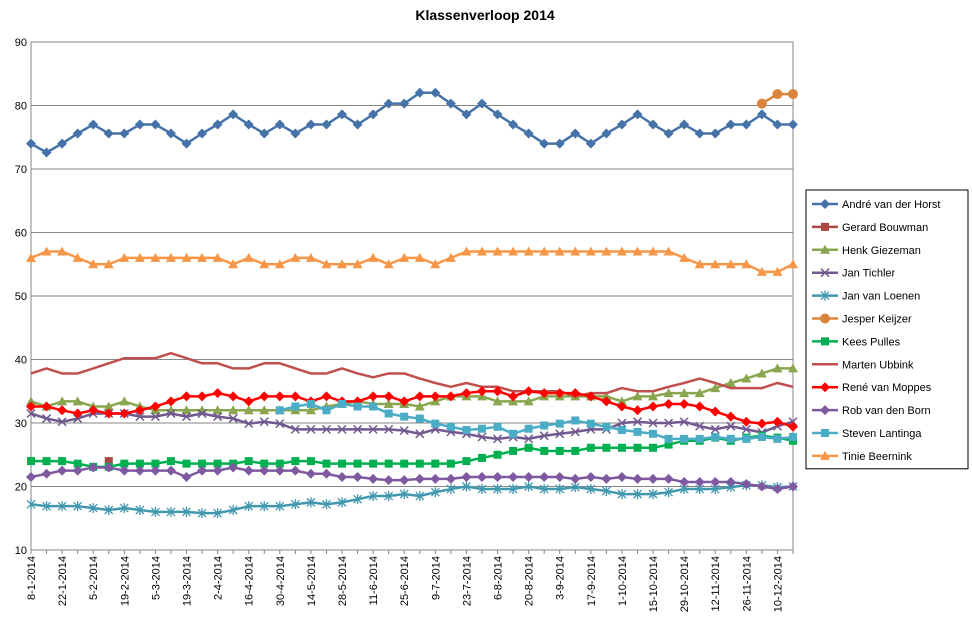  I want to click on x-tick-label: 26-11-2014, so click(747, 583).